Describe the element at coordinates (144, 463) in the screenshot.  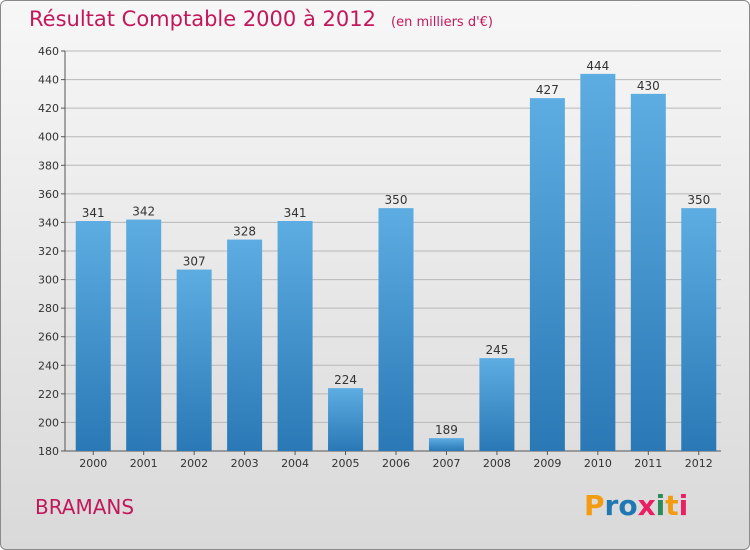
I see `x-tick-label: 2001` at that location.